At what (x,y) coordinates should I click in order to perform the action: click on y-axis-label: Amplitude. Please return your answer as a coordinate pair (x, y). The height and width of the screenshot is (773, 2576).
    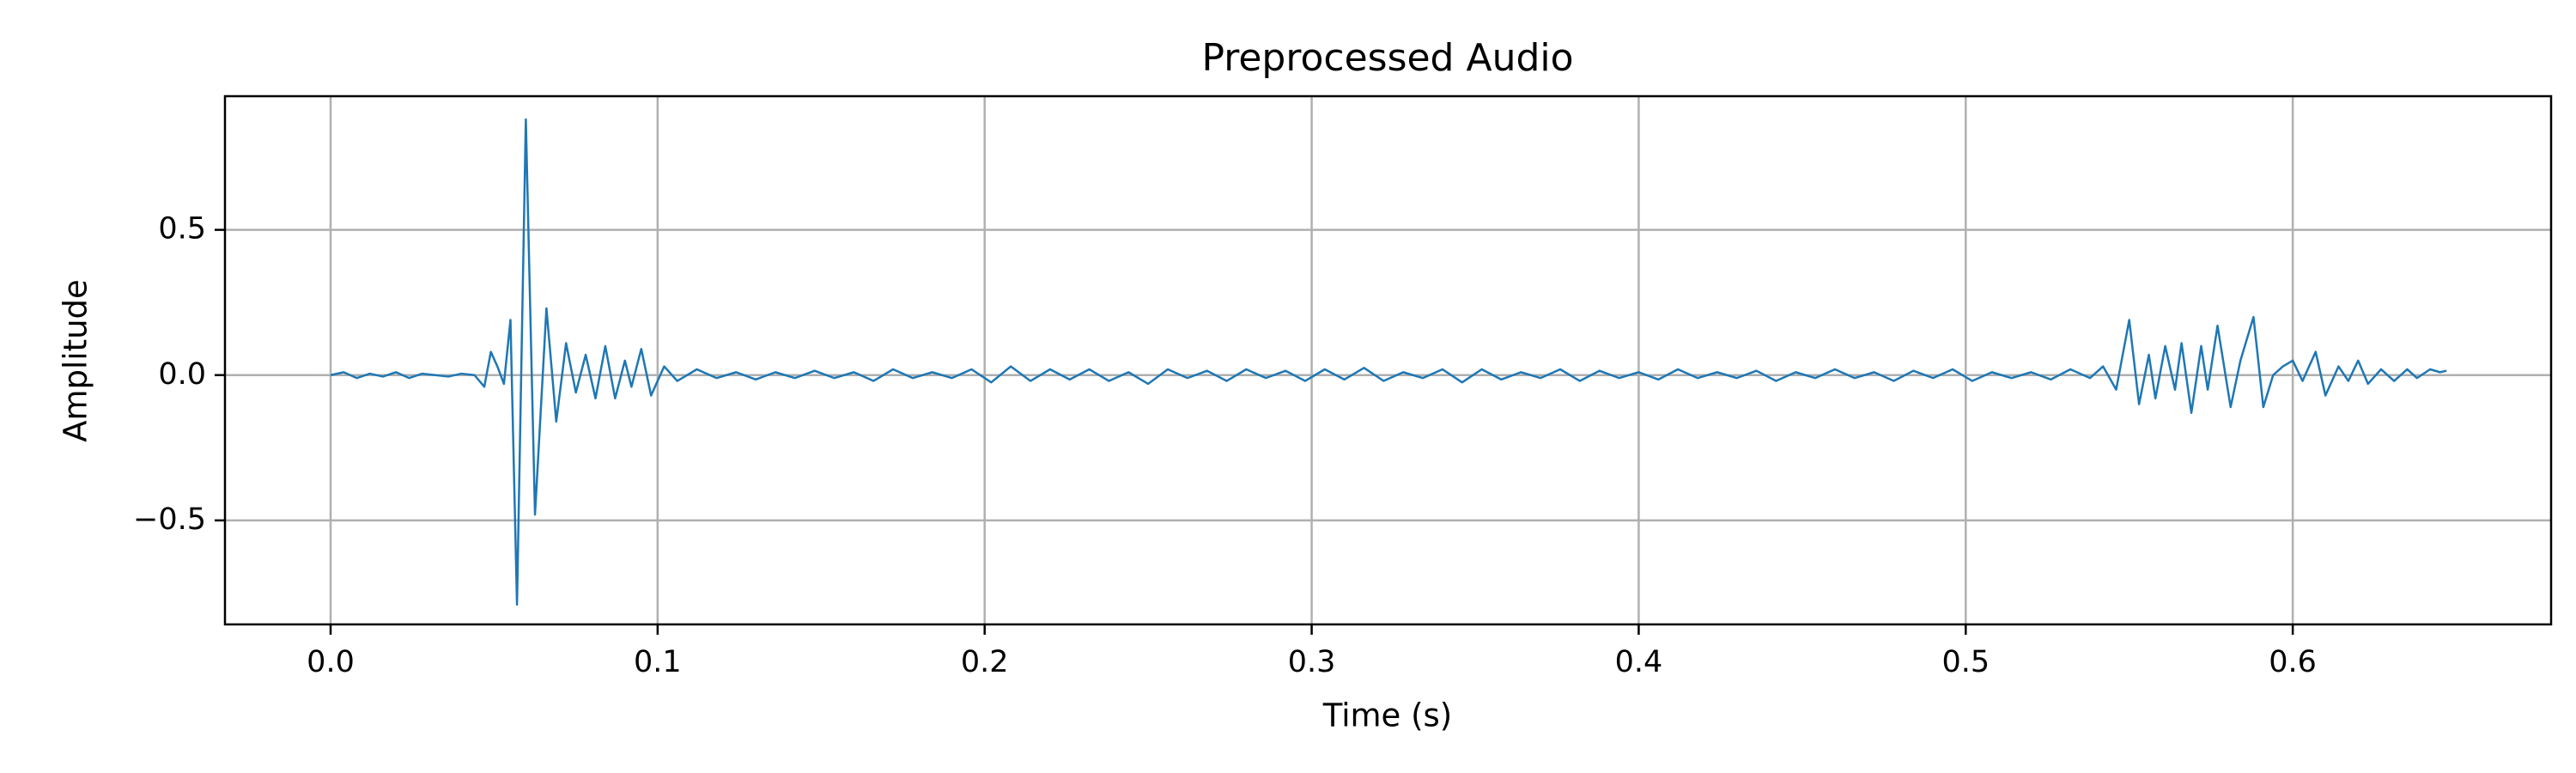
    Looking at the image, I should click on (76, 360).